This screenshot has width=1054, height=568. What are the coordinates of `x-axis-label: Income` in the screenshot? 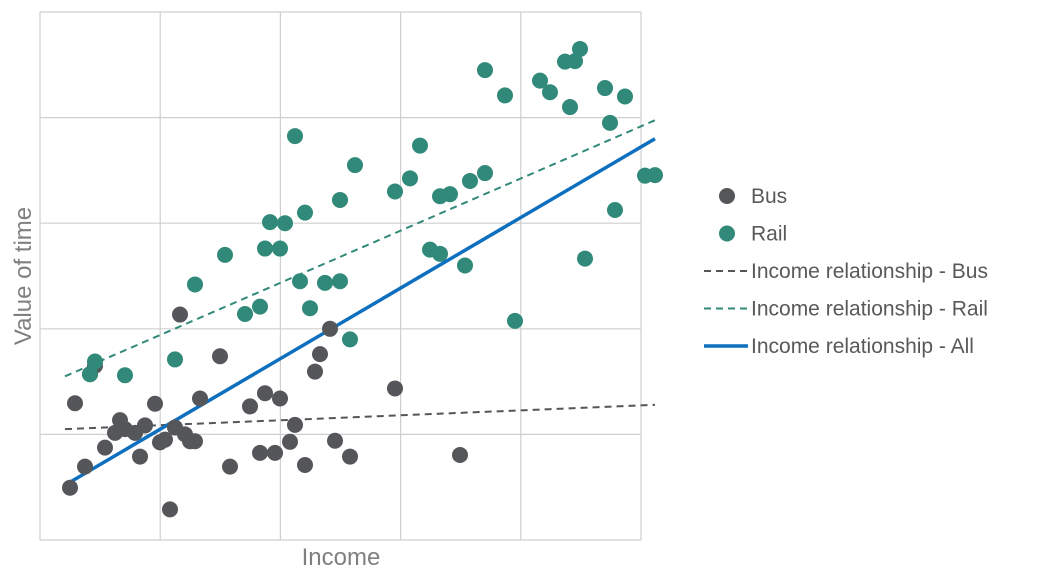 It's located at (341, 556).